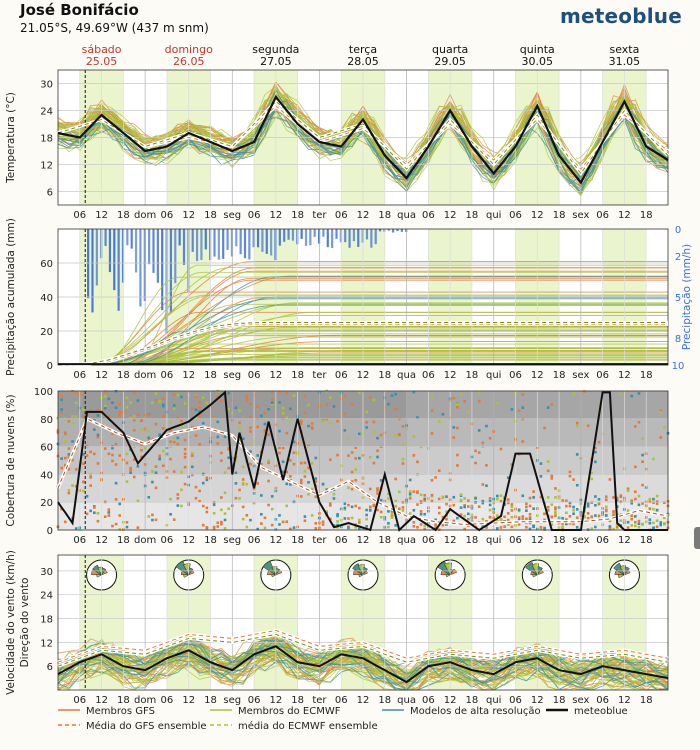  What do you see at coordinates (46, 420) in the screenshot?
I see `y-tick-2-4: 80` at bounding box center [46, 420].